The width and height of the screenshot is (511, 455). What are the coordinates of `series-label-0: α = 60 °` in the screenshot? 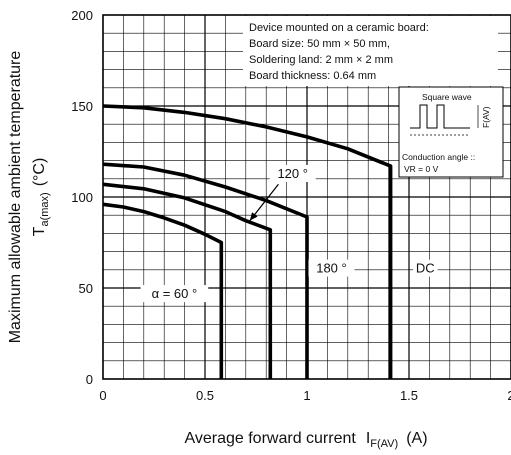 It's located at (175, 293).